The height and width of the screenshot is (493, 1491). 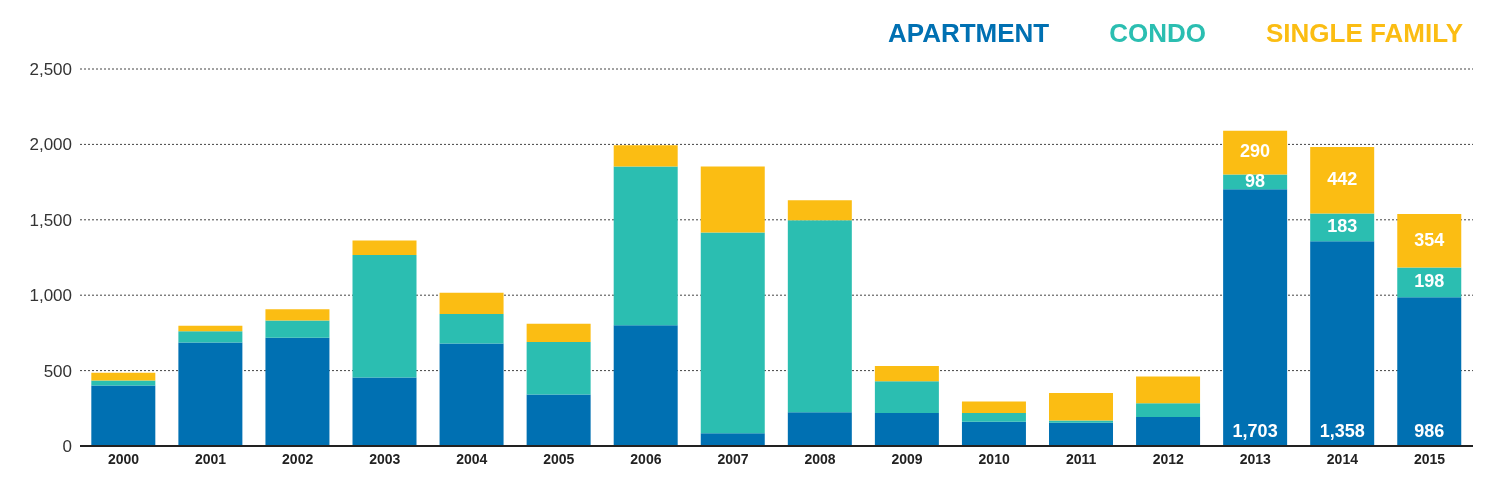 What do you see at coordinates (994, 458) in the screenshot?
I see `x-tick-label: 2010` at bounding box center [994, 458].